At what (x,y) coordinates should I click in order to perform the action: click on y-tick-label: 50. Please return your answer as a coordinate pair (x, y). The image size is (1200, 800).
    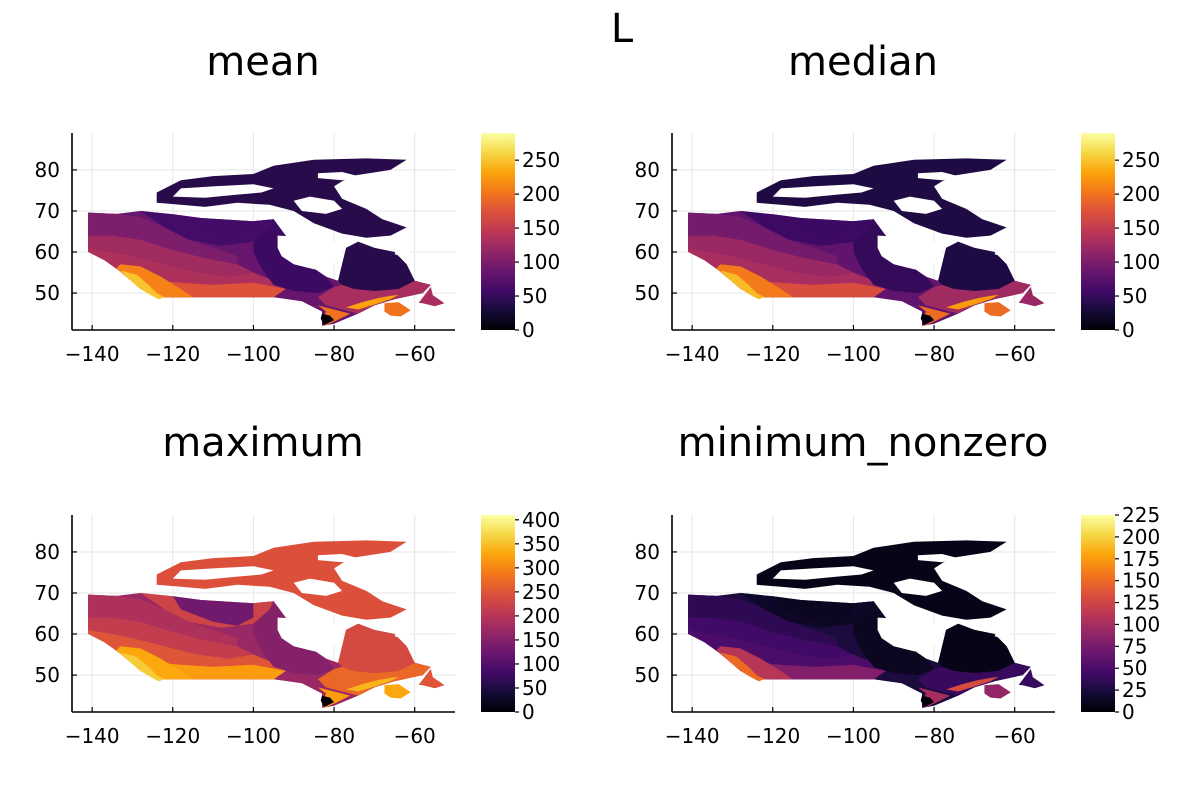
    Looking at the image, I should click on (47, 293).